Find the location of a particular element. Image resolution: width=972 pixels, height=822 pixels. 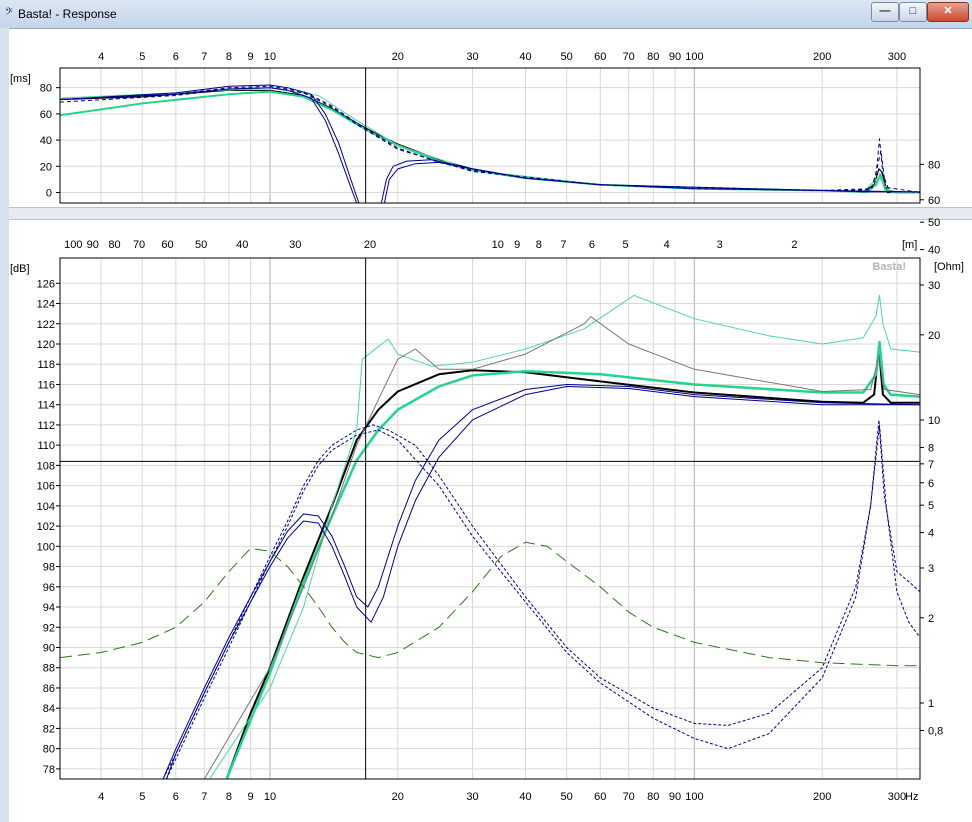

wavelength-tick-label: 80 is located at coordinates (114, 245).